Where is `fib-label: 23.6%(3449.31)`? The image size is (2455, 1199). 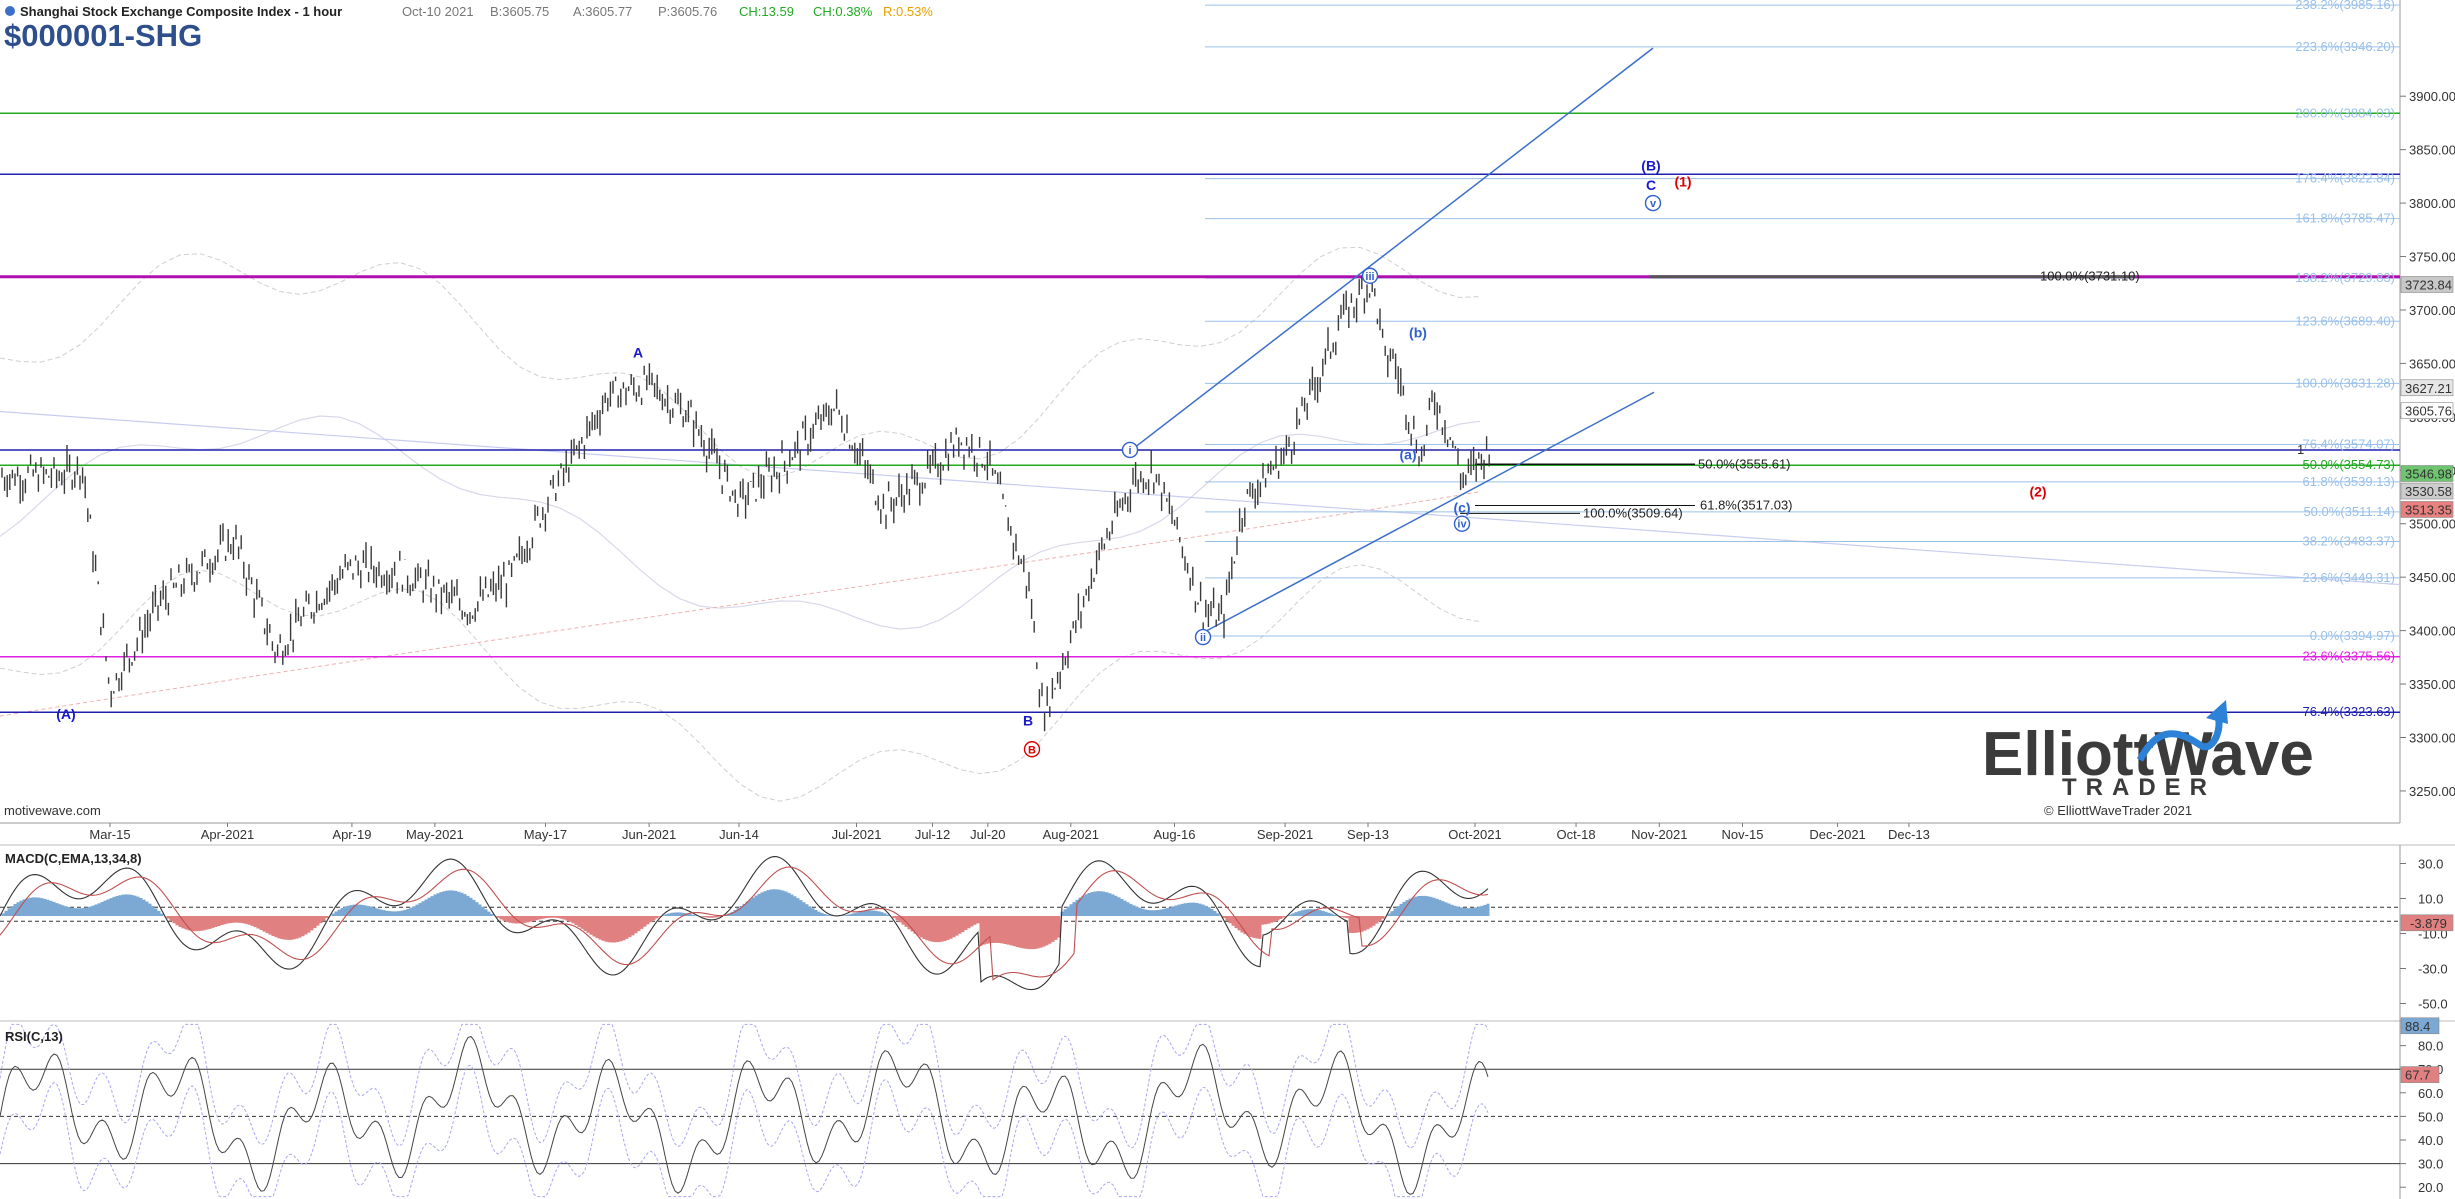 fib-label: 23.6%(3449.31) is located at coordinates (2348, 577).